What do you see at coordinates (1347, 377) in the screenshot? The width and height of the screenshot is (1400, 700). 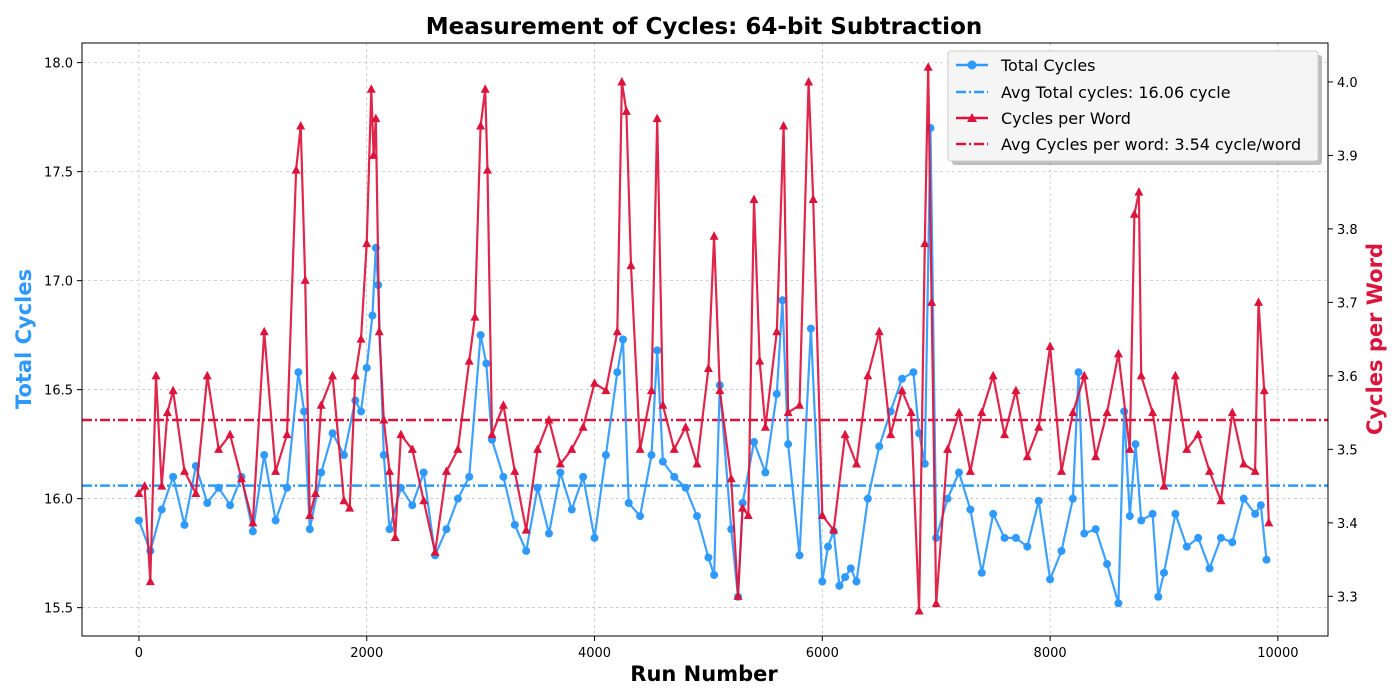 I see `right-y-tick-label-3: 3.6` at bounding box center [1347, 377].